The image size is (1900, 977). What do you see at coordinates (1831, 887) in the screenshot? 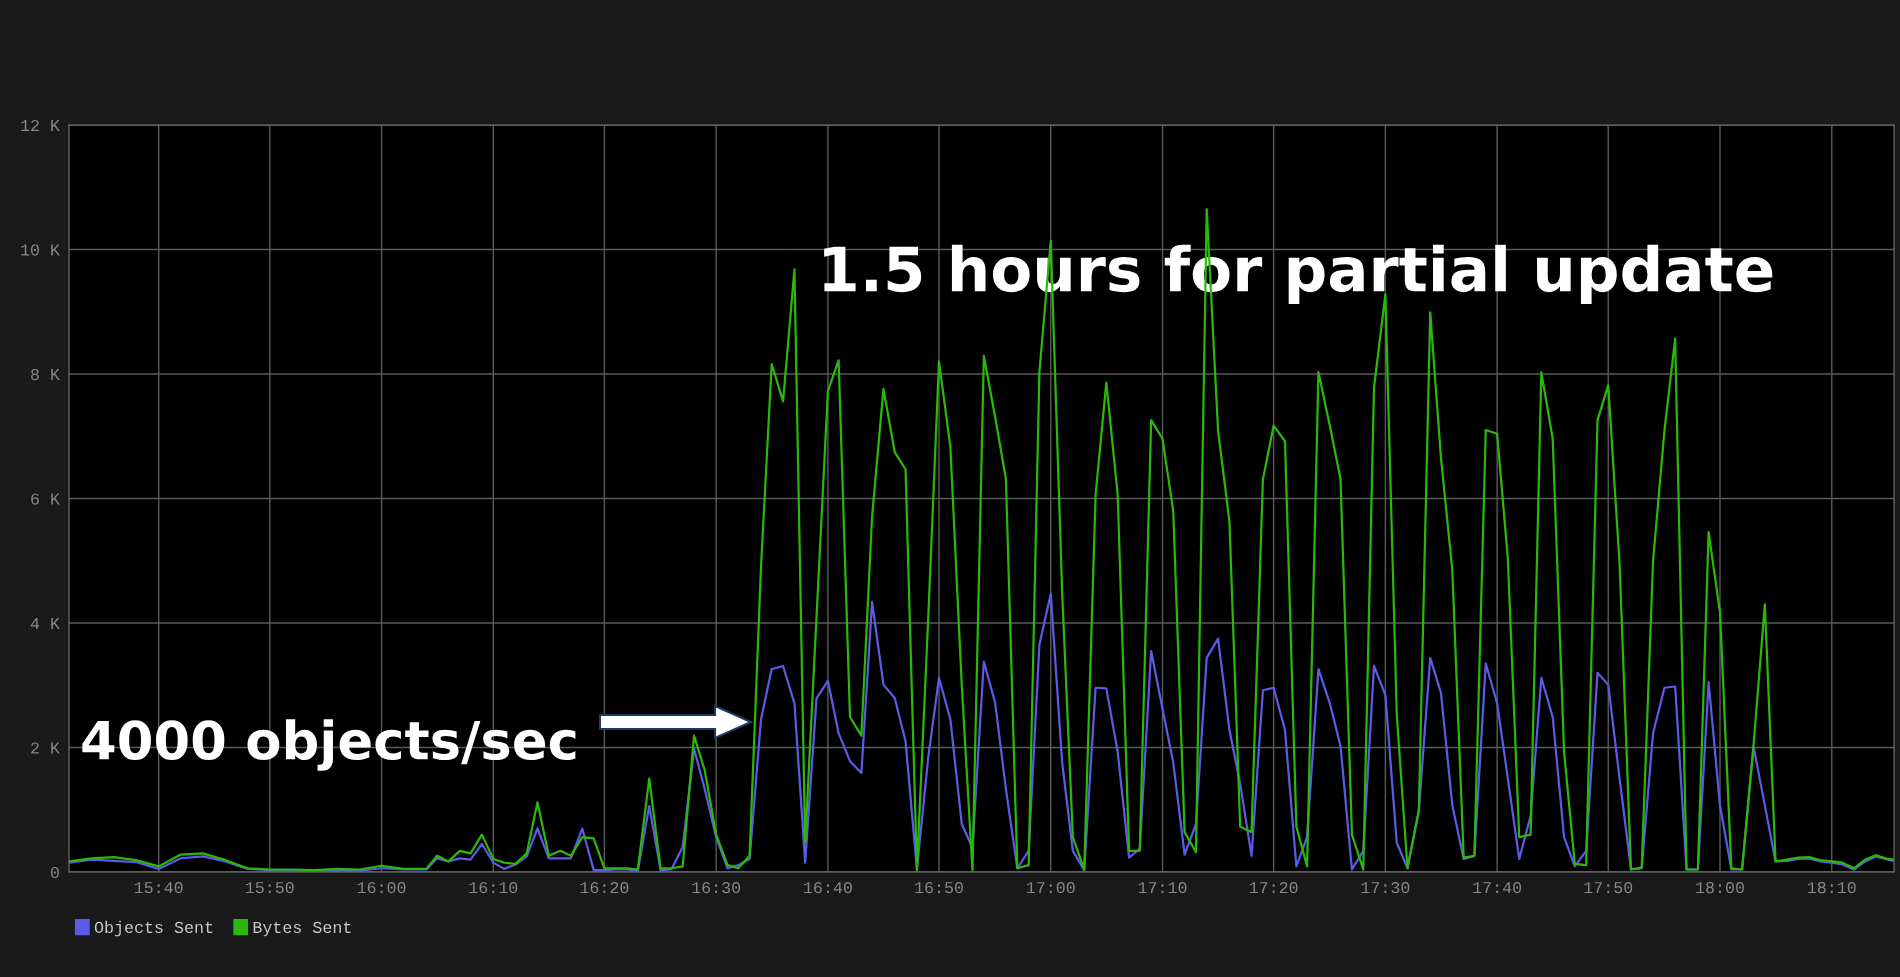
I see `x-tick-label: 18:10` at bounding box center [1831, 887].